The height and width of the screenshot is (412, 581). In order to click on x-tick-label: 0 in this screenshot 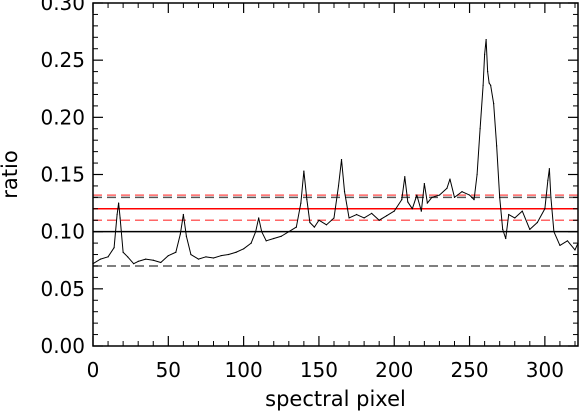, I will do `click(93, 370)`.